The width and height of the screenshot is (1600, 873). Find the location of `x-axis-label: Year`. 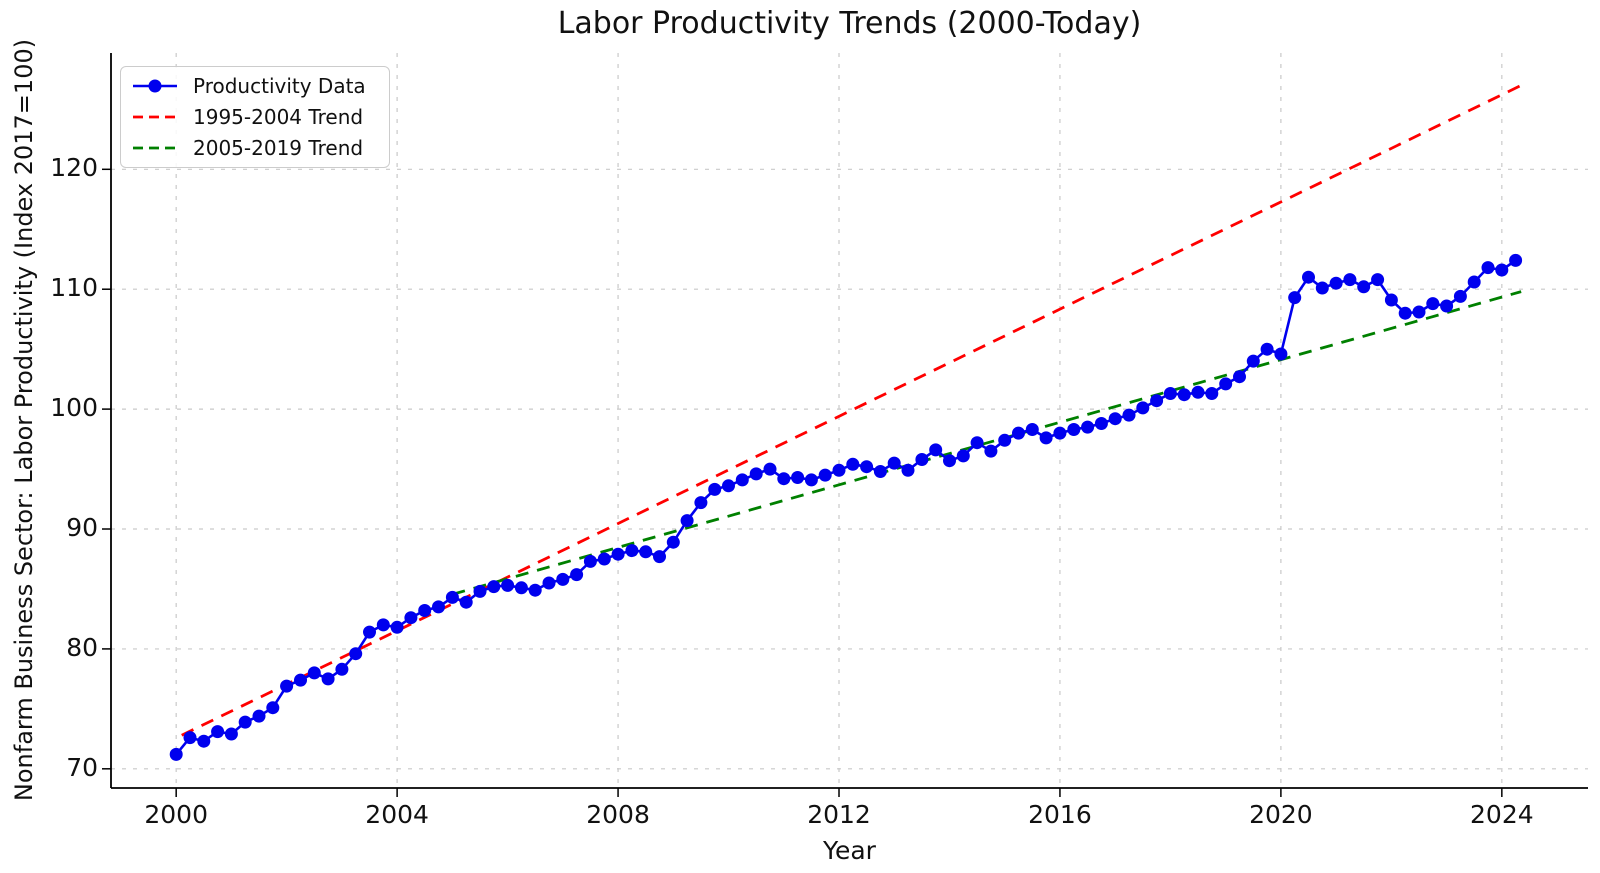

x-axis-label: Year is located at coordinates (849, 850).